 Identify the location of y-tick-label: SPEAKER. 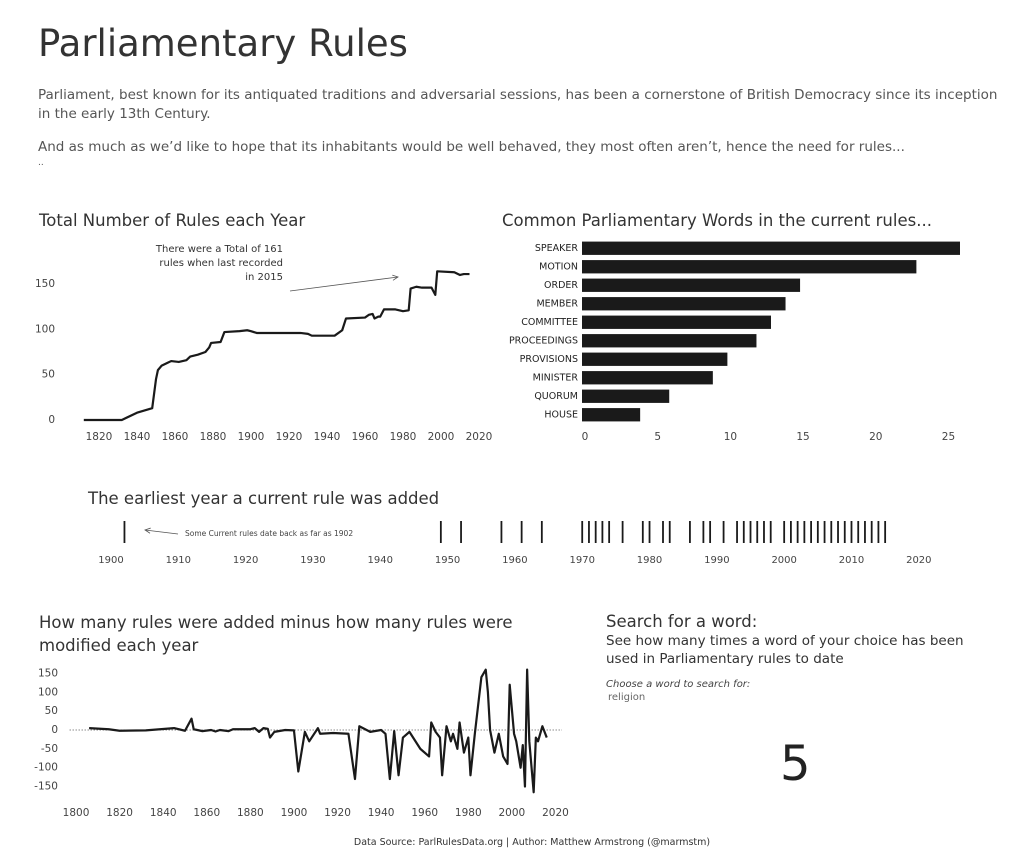
(556, 248).